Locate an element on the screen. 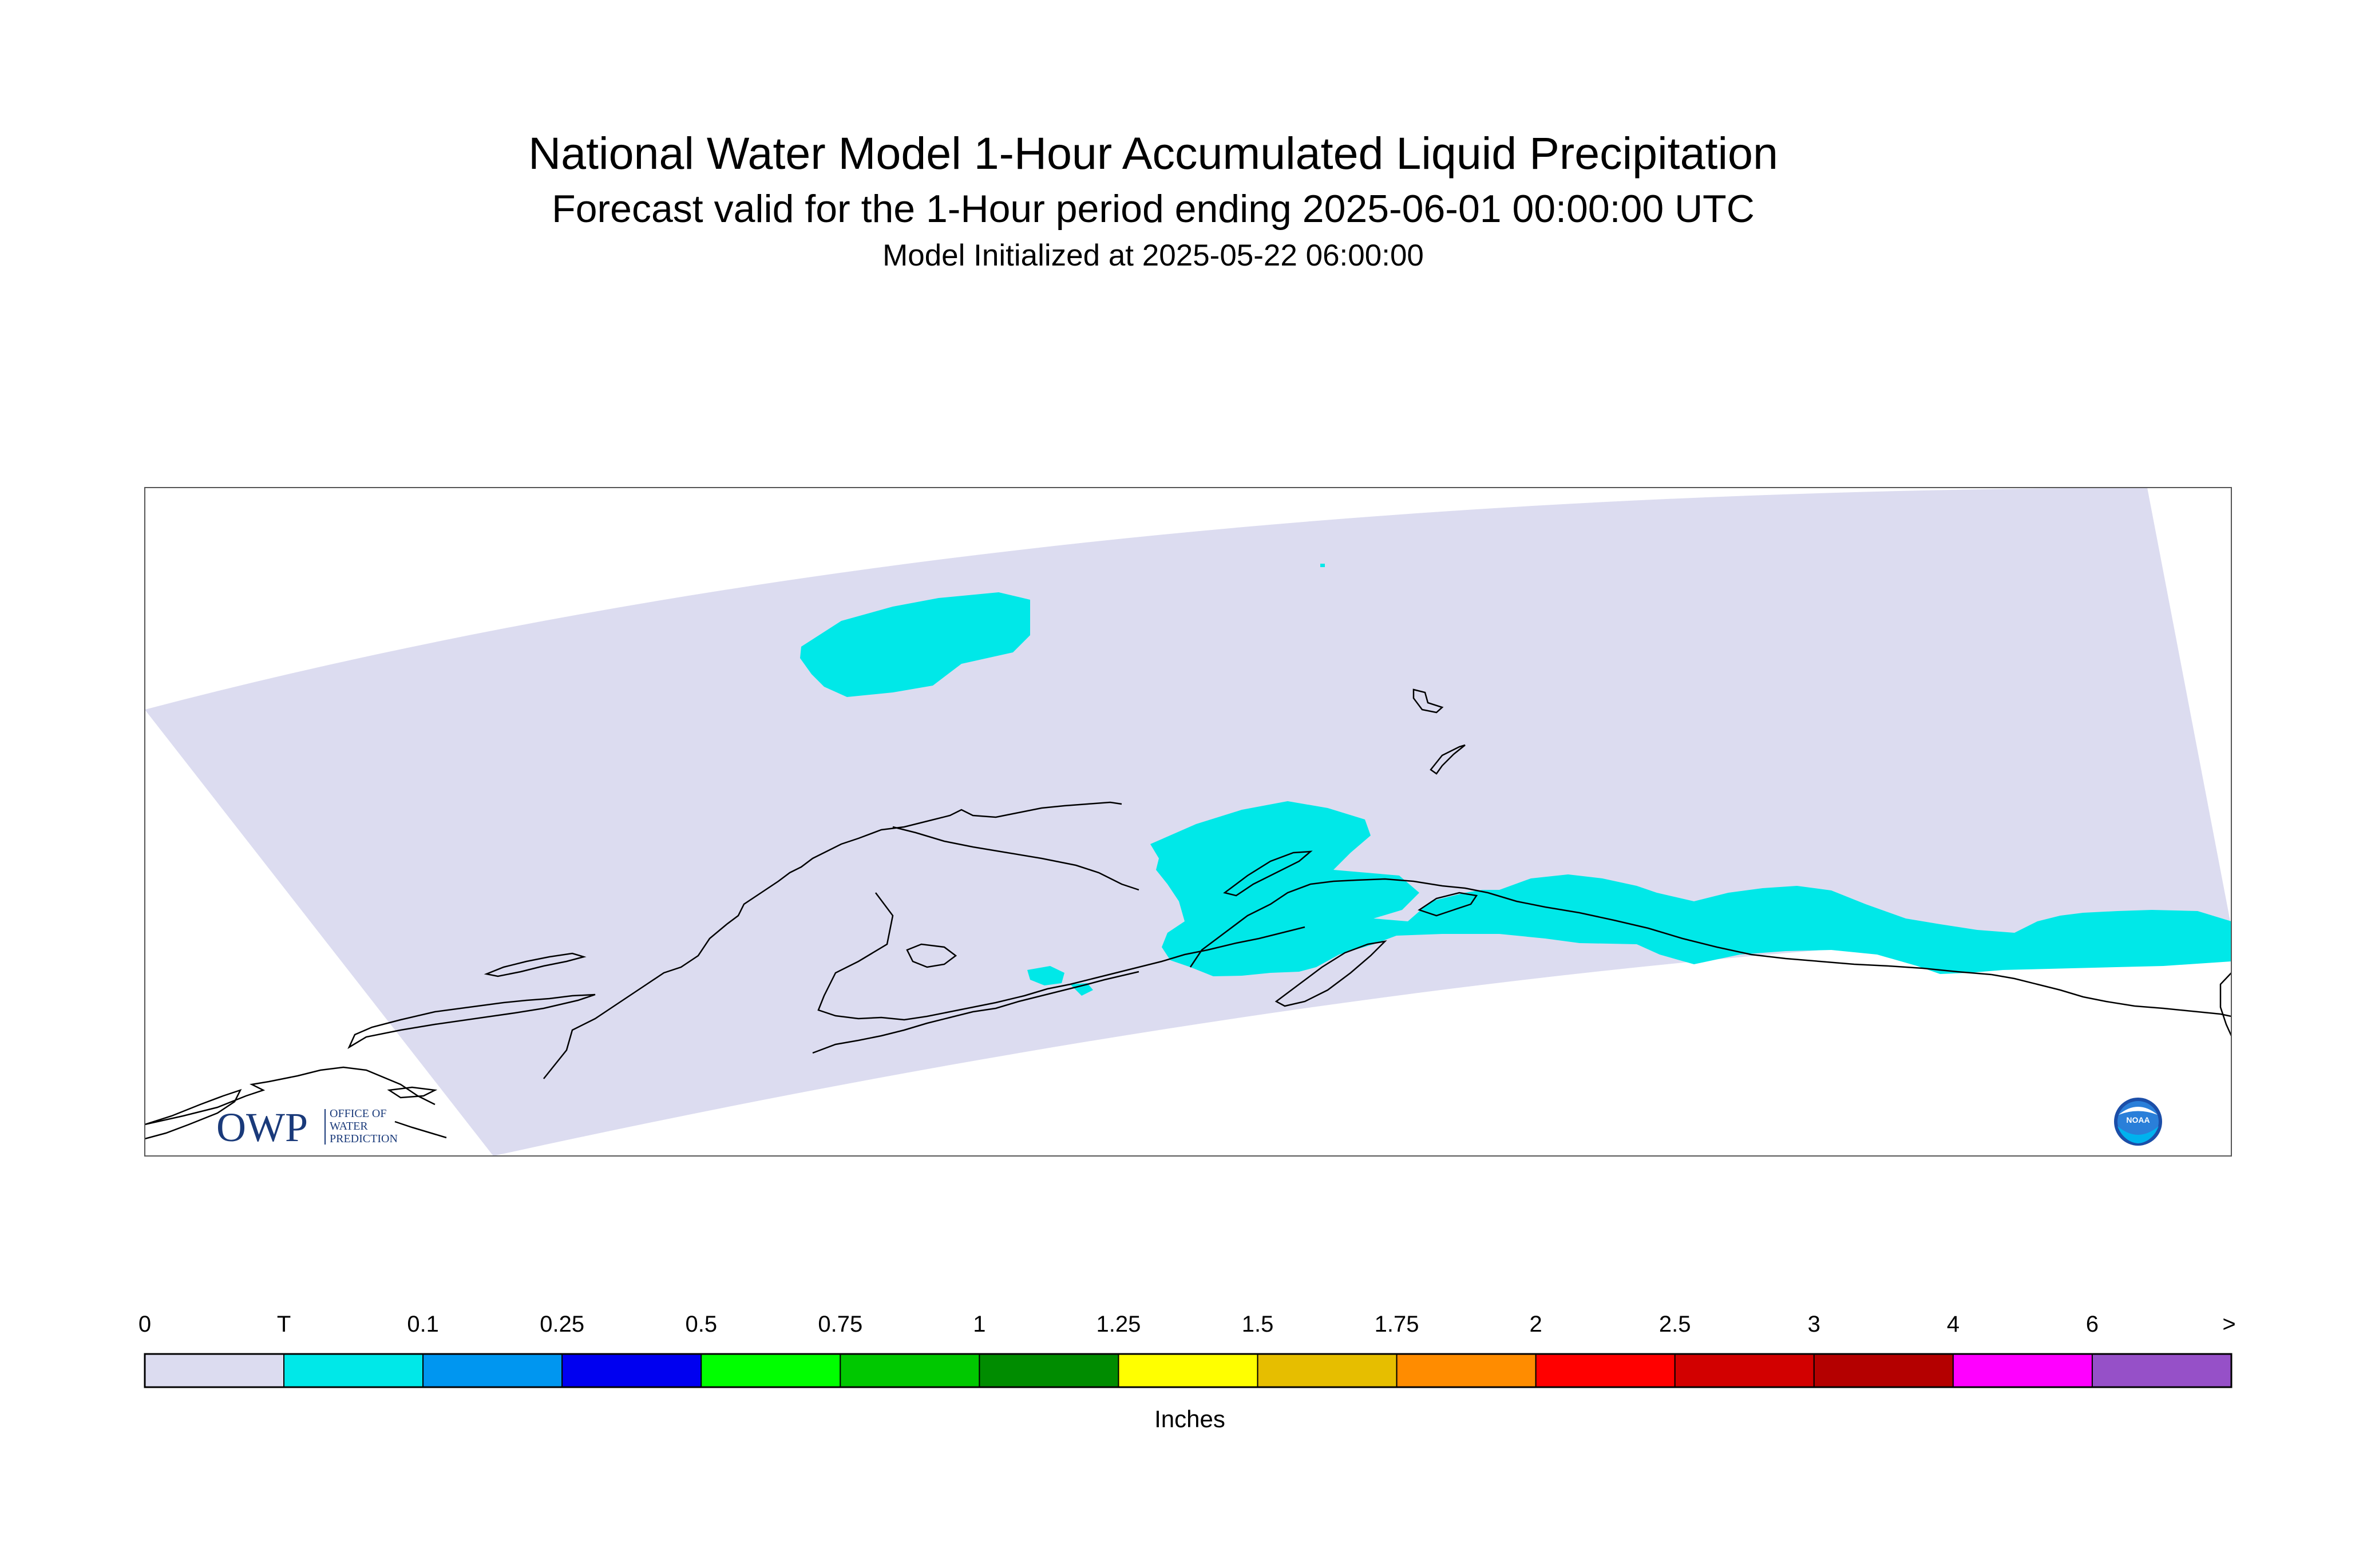  coastline-western-alaska is located at coordinates (832, 940).